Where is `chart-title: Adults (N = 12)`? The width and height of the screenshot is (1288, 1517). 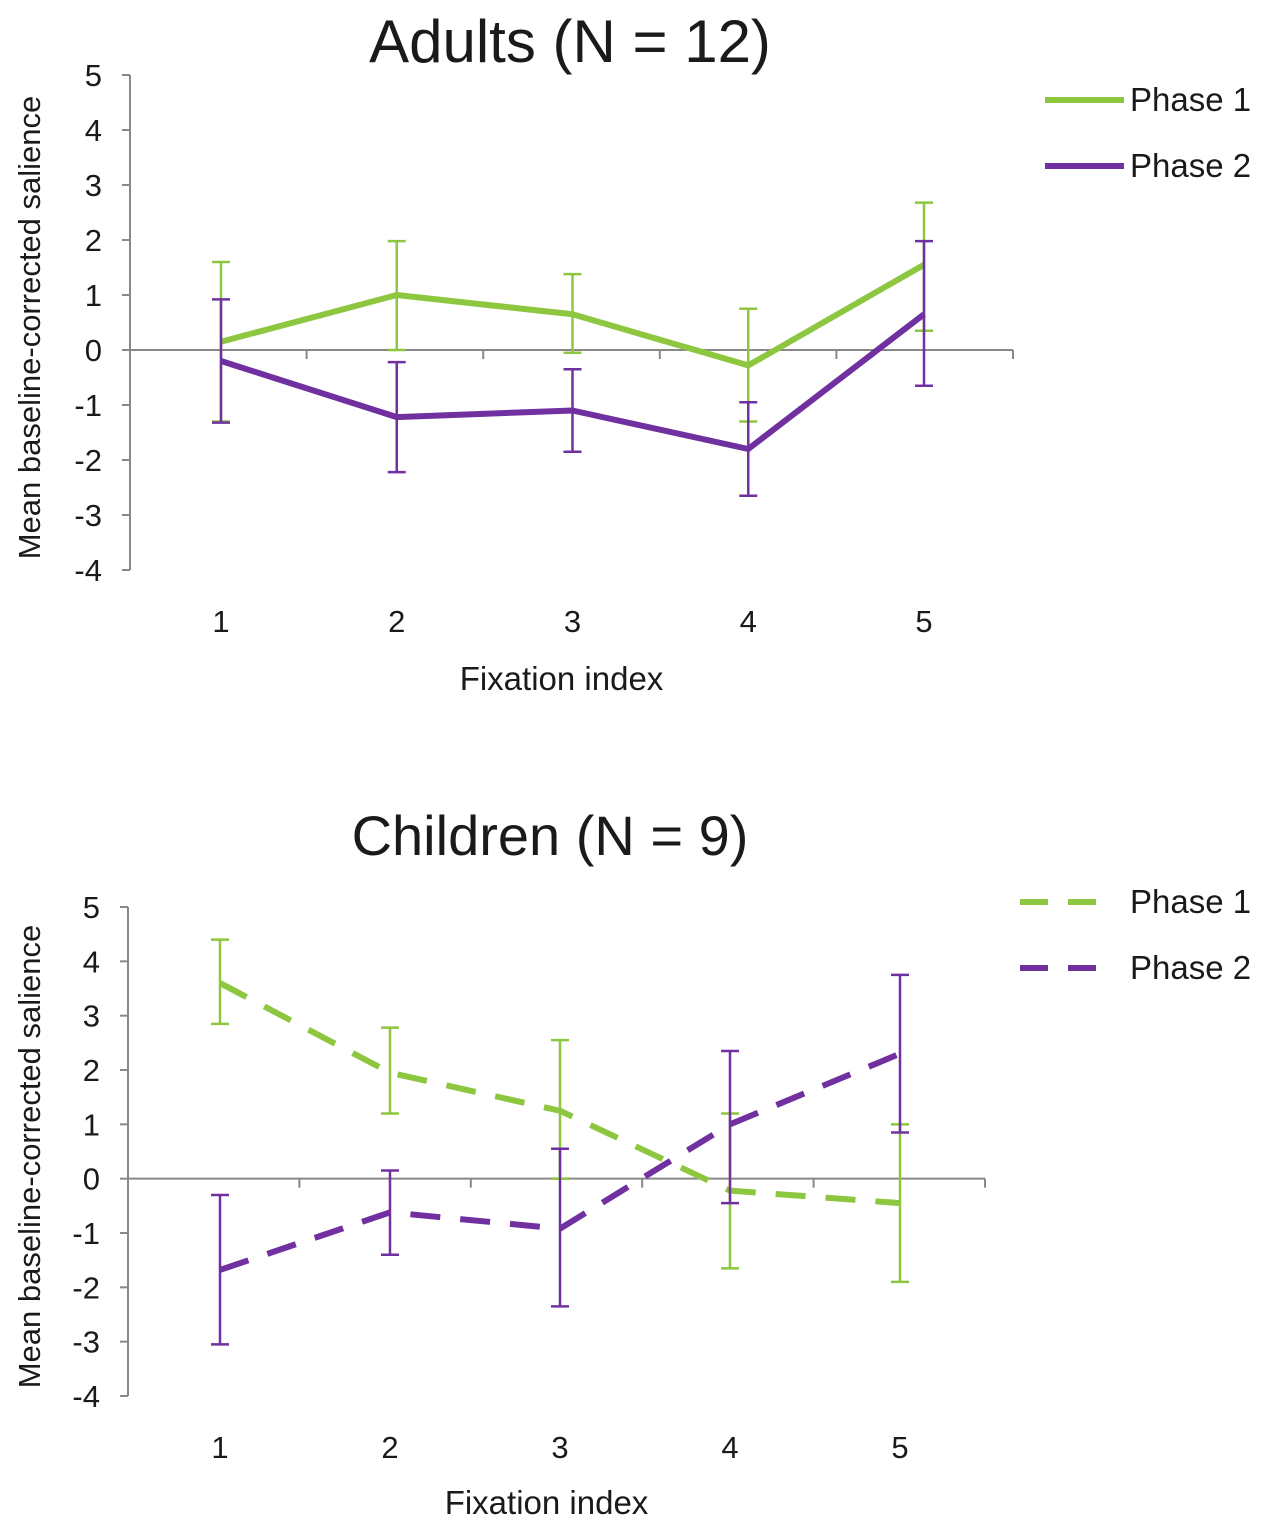
chart-title: Adults (N = 12) is located at coordinates (570, 41).